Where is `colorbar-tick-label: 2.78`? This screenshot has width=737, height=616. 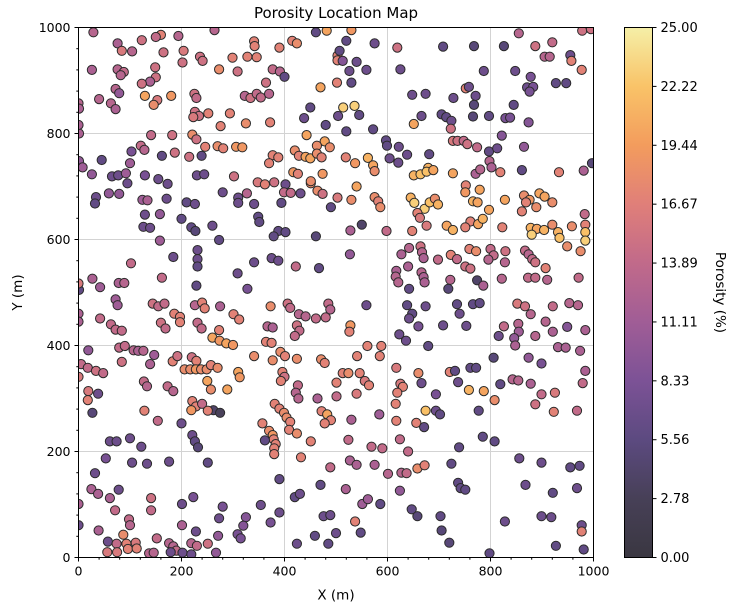 colorbar-tick-label: 2.78 is located at coordinates (675, 499).